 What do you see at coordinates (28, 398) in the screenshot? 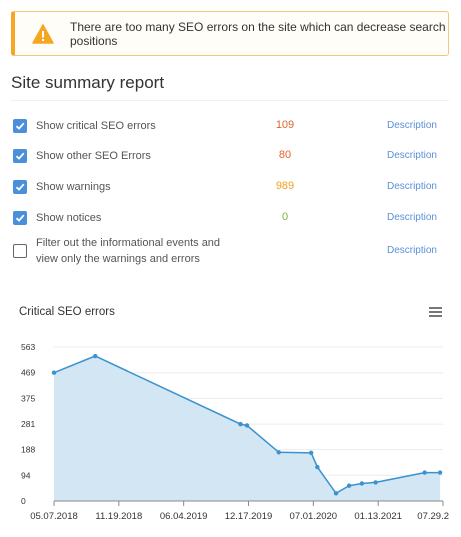
I see `y-tick-label: 375` at bounding box center [28, 398].